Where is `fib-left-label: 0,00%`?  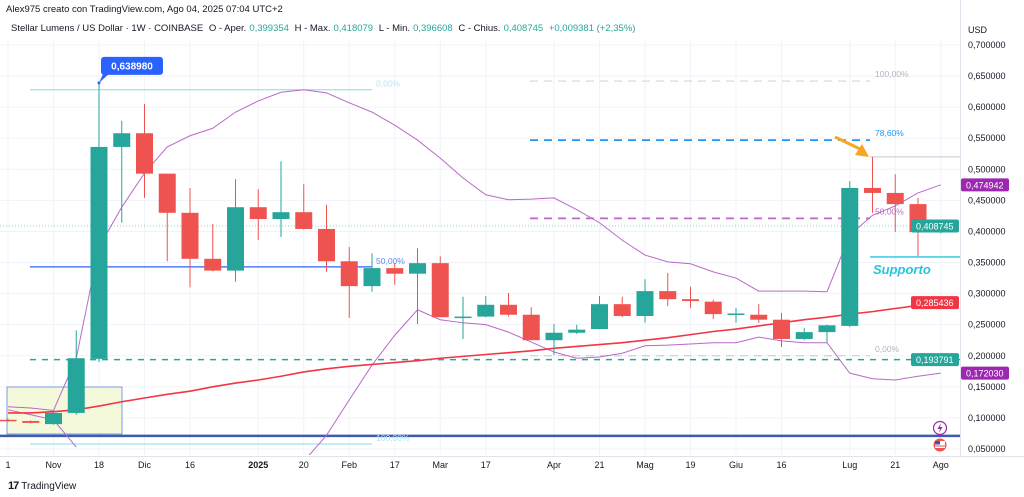 fib-left-label: 0,00% is located at coordinates (388, 84).